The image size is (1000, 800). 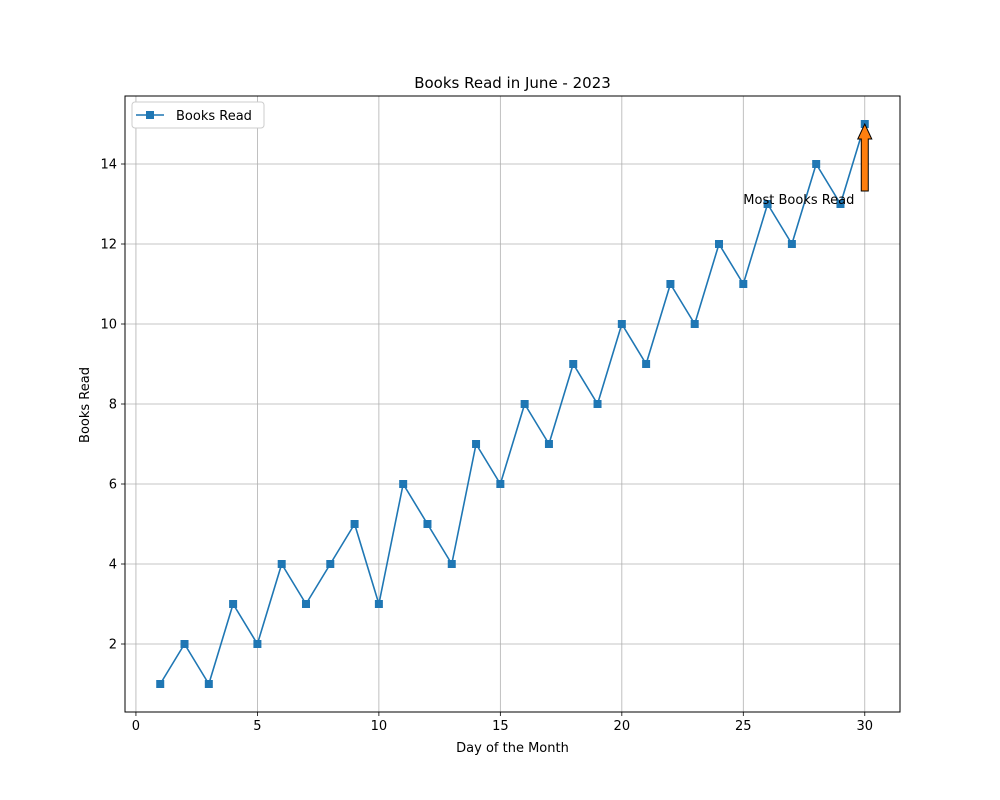 What do you see at coordinates (85, 405) in the screenshot?
I see `y-axis-label: Books Read` at bounding box center [85, 405].